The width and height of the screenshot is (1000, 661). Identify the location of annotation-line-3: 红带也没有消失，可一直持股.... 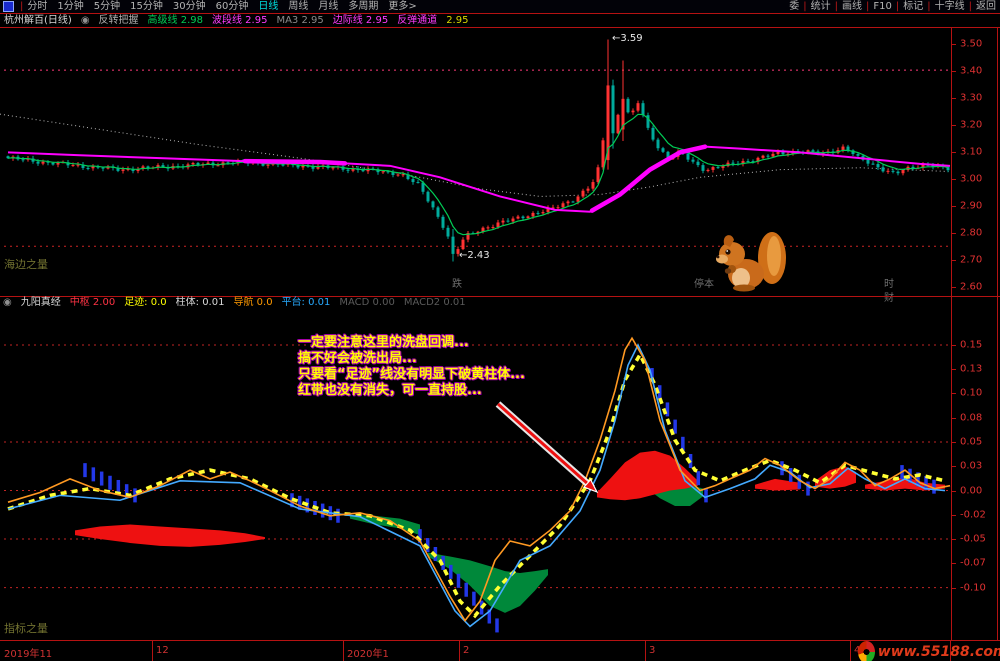
(390, 390).